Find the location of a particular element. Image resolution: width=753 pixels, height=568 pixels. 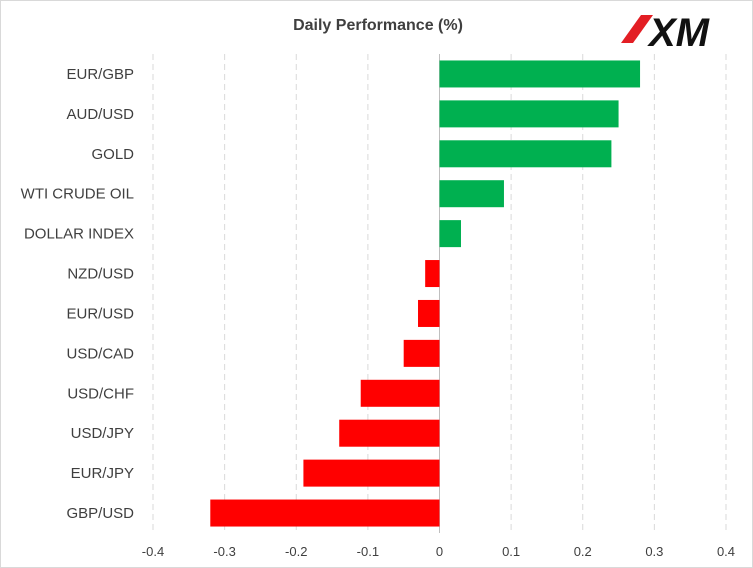

x-tick-label: 0 is located at coordinates (439, 551).